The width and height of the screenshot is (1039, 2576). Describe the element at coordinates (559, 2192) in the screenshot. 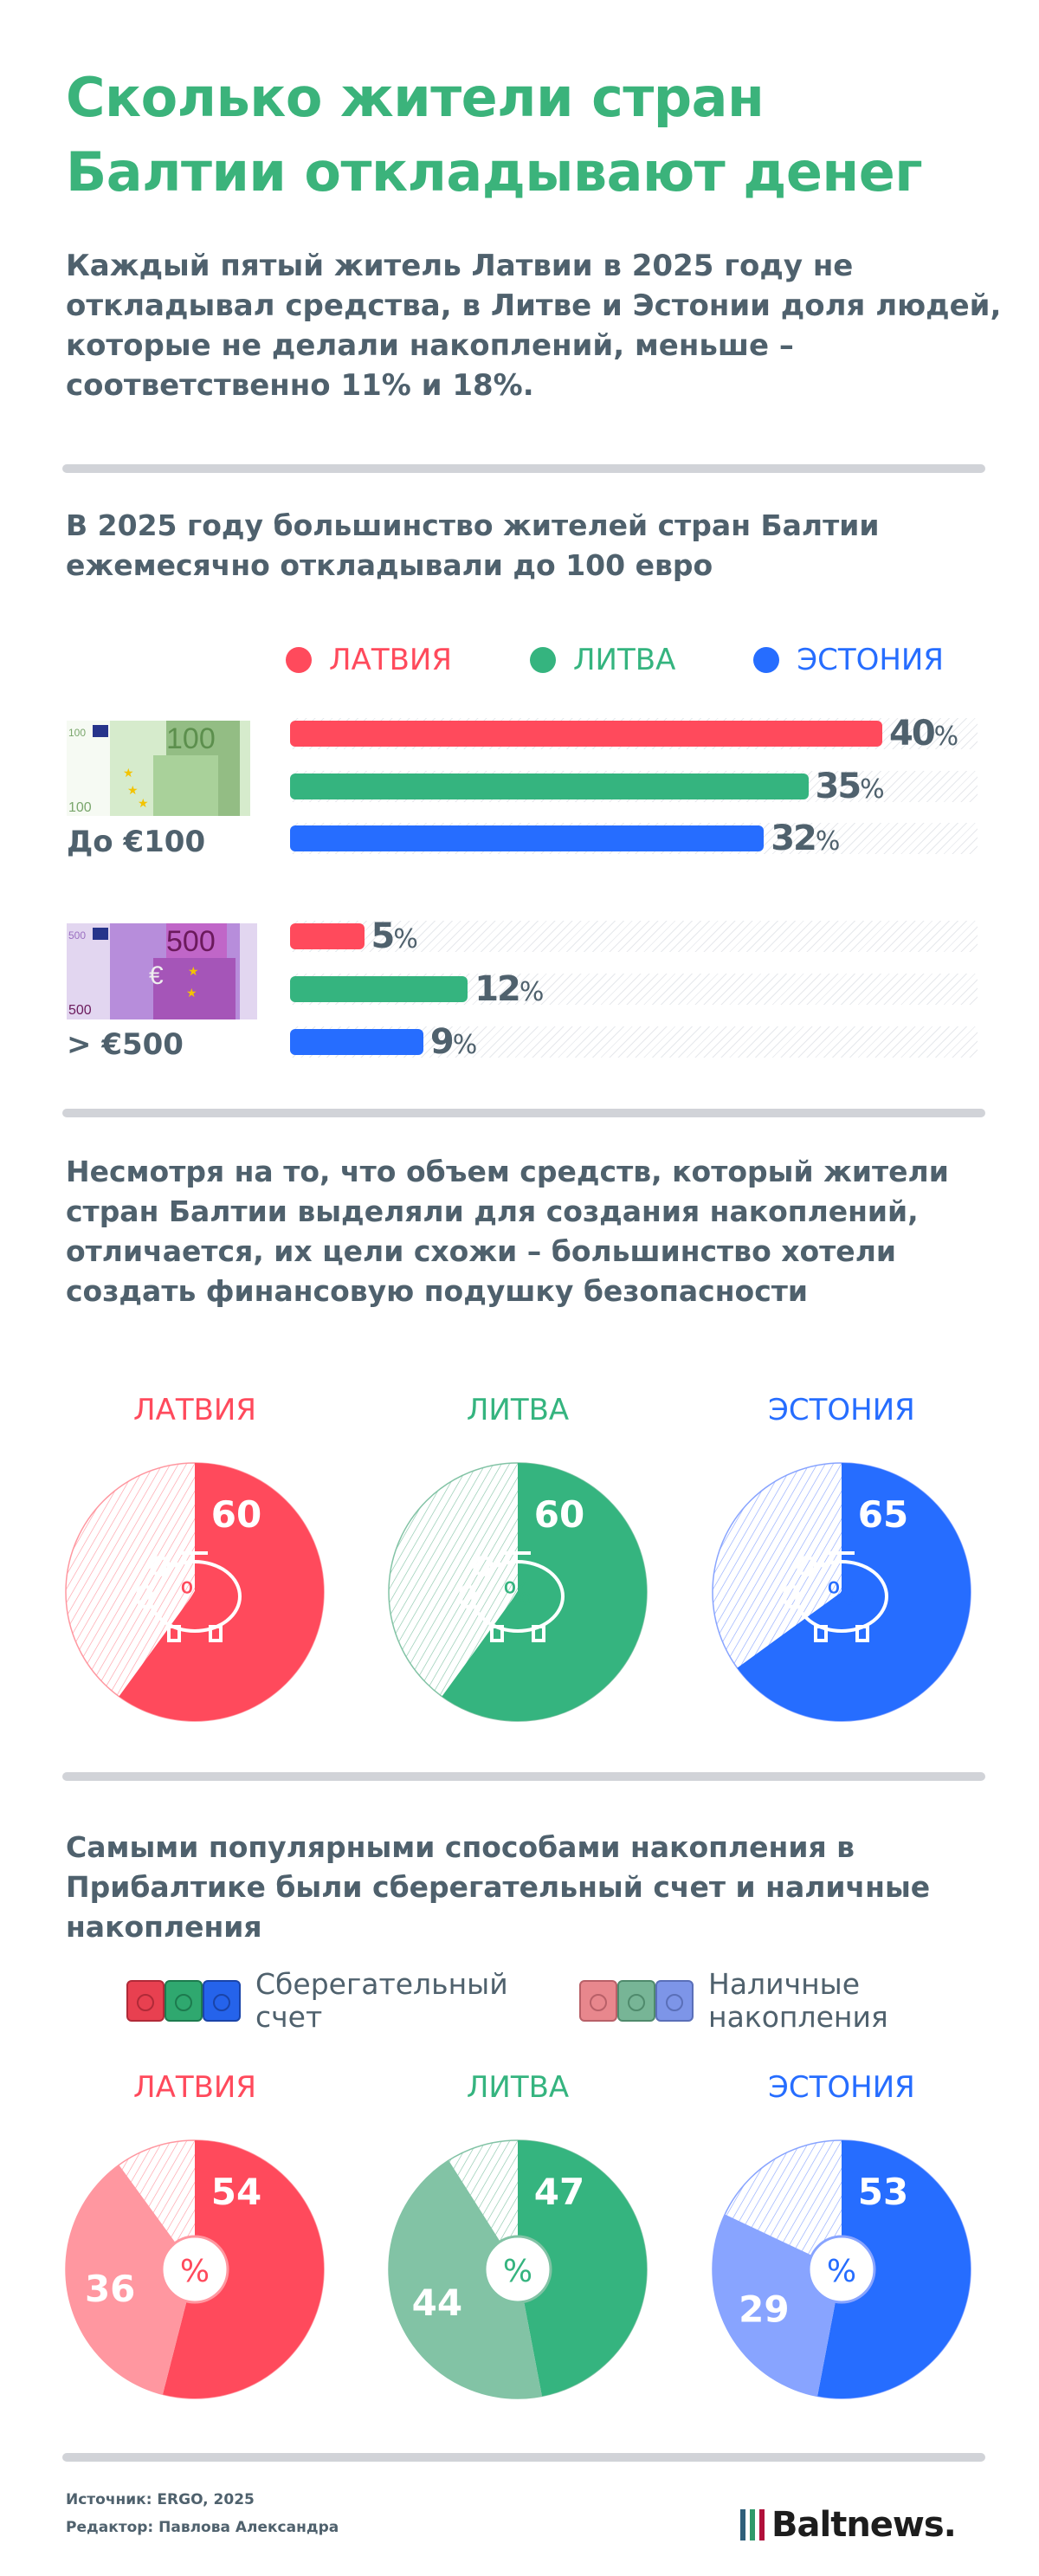

I see `pie-value-label: 47` at that location.